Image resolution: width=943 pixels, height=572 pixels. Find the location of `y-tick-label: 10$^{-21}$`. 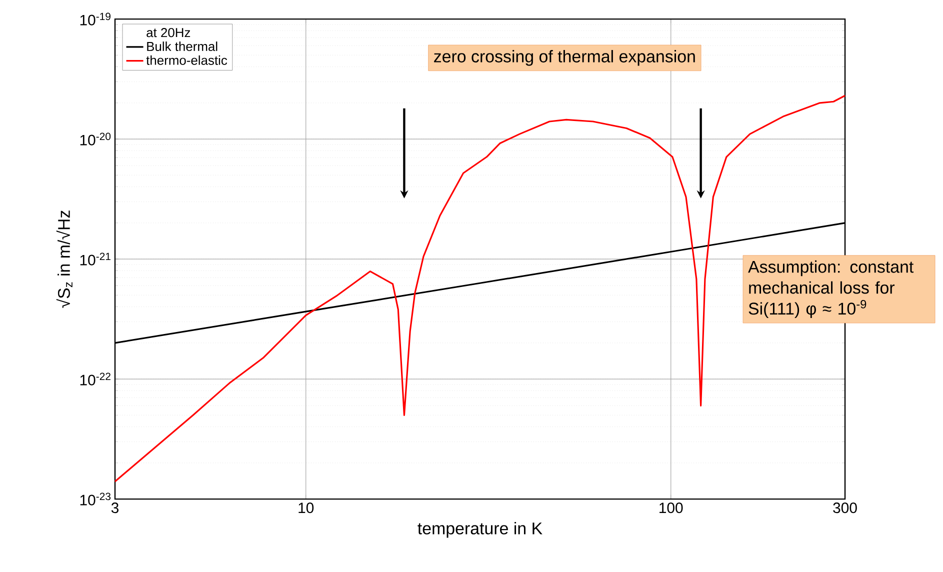

y-tick-label: 10$^{-21}$ is located at coordinates (95, 259).